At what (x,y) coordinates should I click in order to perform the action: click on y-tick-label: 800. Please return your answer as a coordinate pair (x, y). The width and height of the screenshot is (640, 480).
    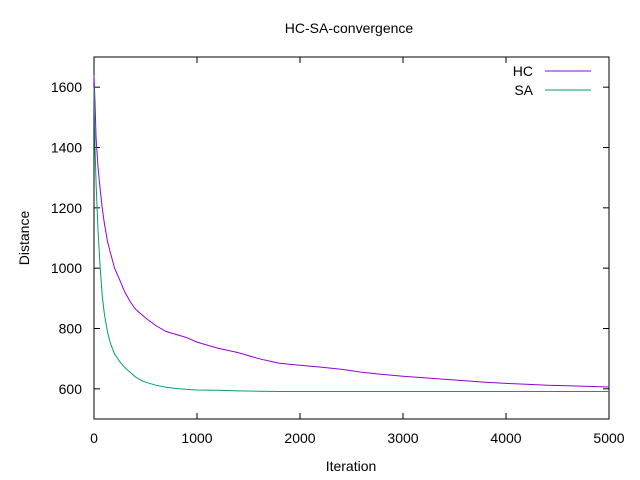
    Looking at the image, I should click on (71, 329).